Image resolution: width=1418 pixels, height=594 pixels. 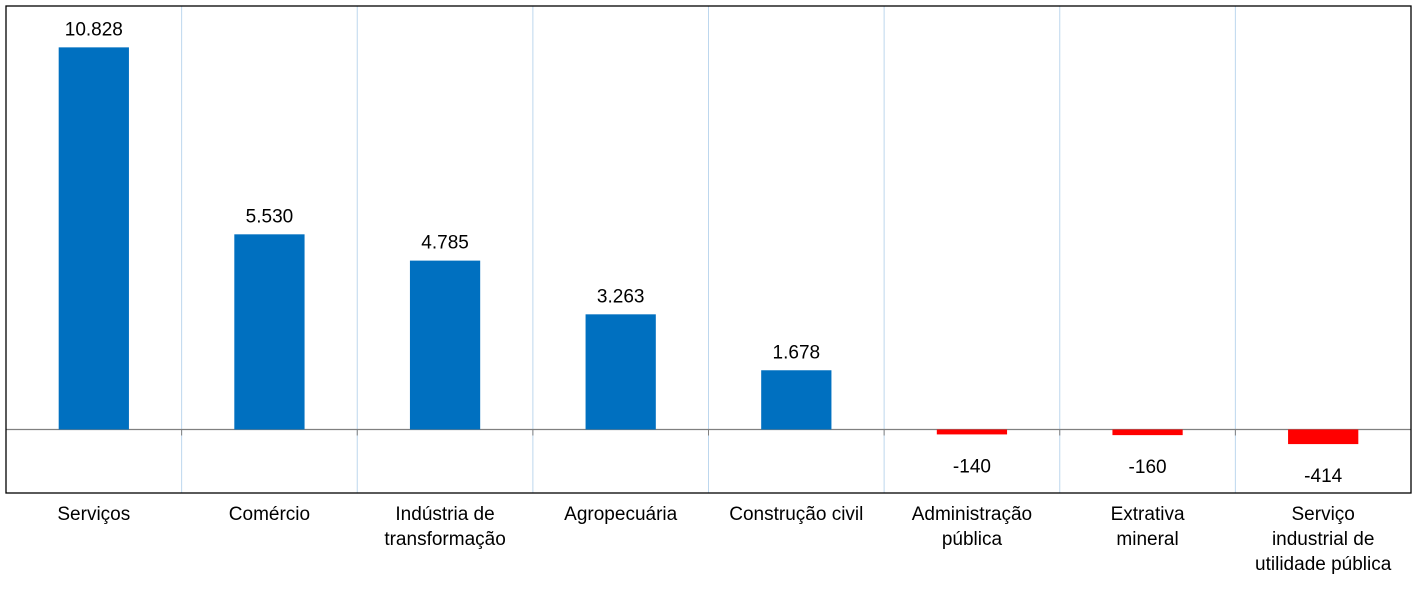 What do you see at coordinates (796, 514) in the screenshot?
I see `x-tick-label: Construção civil` at bounding box center [796, 514].